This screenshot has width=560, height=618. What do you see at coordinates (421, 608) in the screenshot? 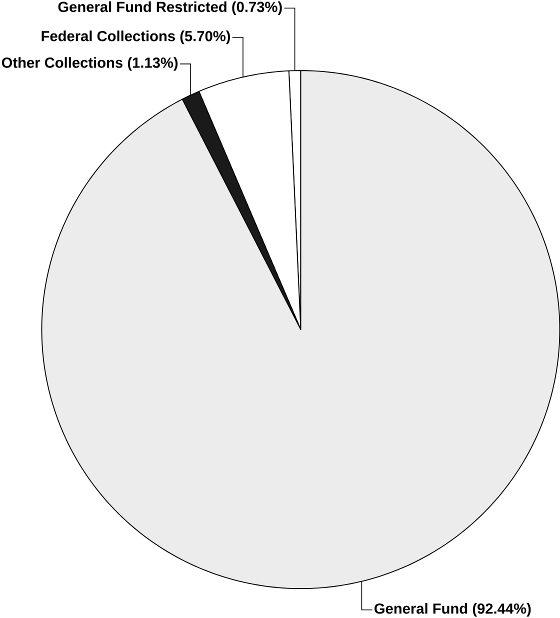
I see `slice-label: General Fund` at bounding box center [421, 608].